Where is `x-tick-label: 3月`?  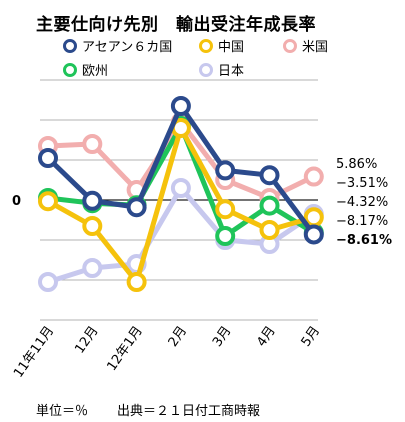 x-tick-label: 3月 is located at coordinates (222, 337).